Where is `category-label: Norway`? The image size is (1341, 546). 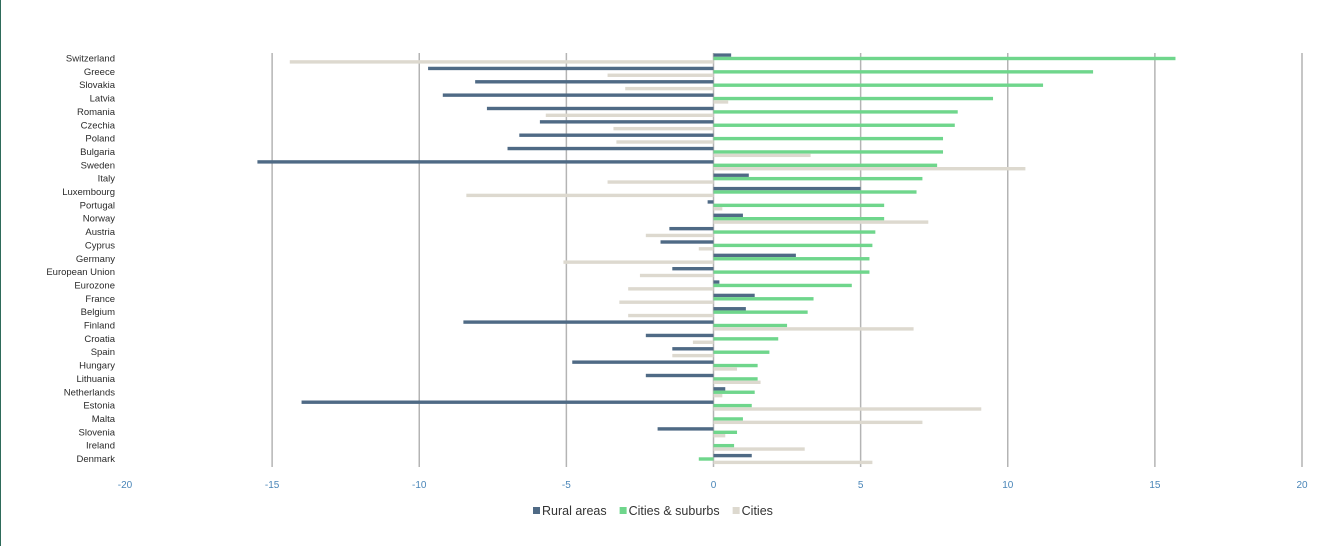
category-label: Norway is located at coordinates (99, 219).